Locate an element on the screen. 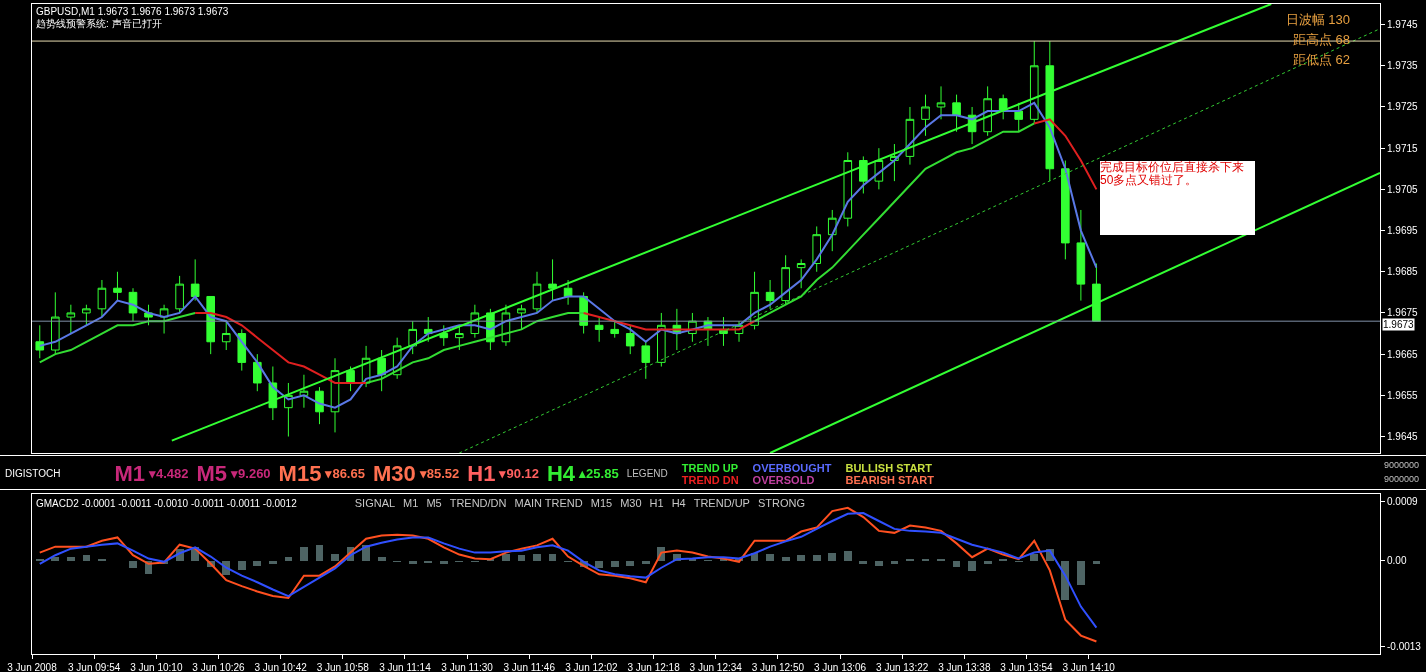  x-tick-label: 3 Jun 11:46 is located at coordinates (529, 667).